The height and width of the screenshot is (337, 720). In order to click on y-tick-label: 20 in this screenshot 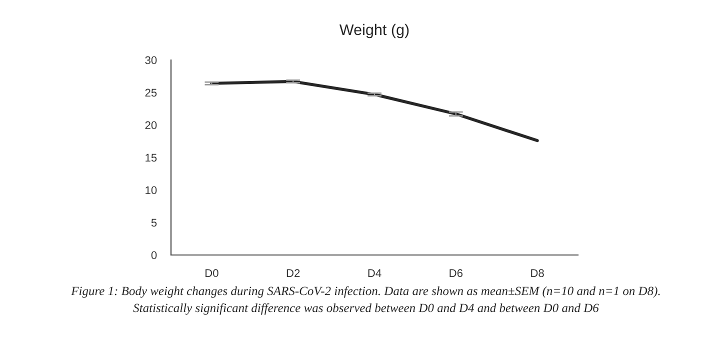, I will do `click(151, 125)`.